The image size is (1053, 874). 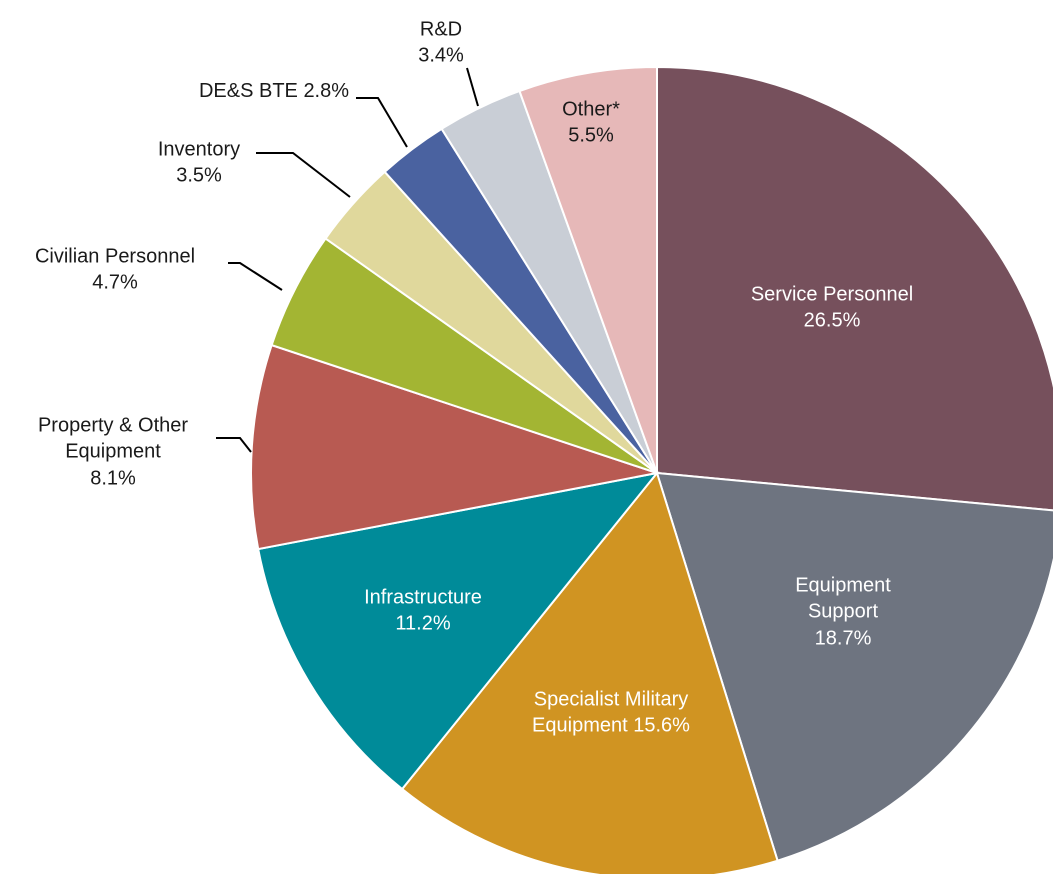 What do you see at coordinates (591, 136) in the screenshot?
I see `value-label: 5.5%` at bounding box center [591, 136].